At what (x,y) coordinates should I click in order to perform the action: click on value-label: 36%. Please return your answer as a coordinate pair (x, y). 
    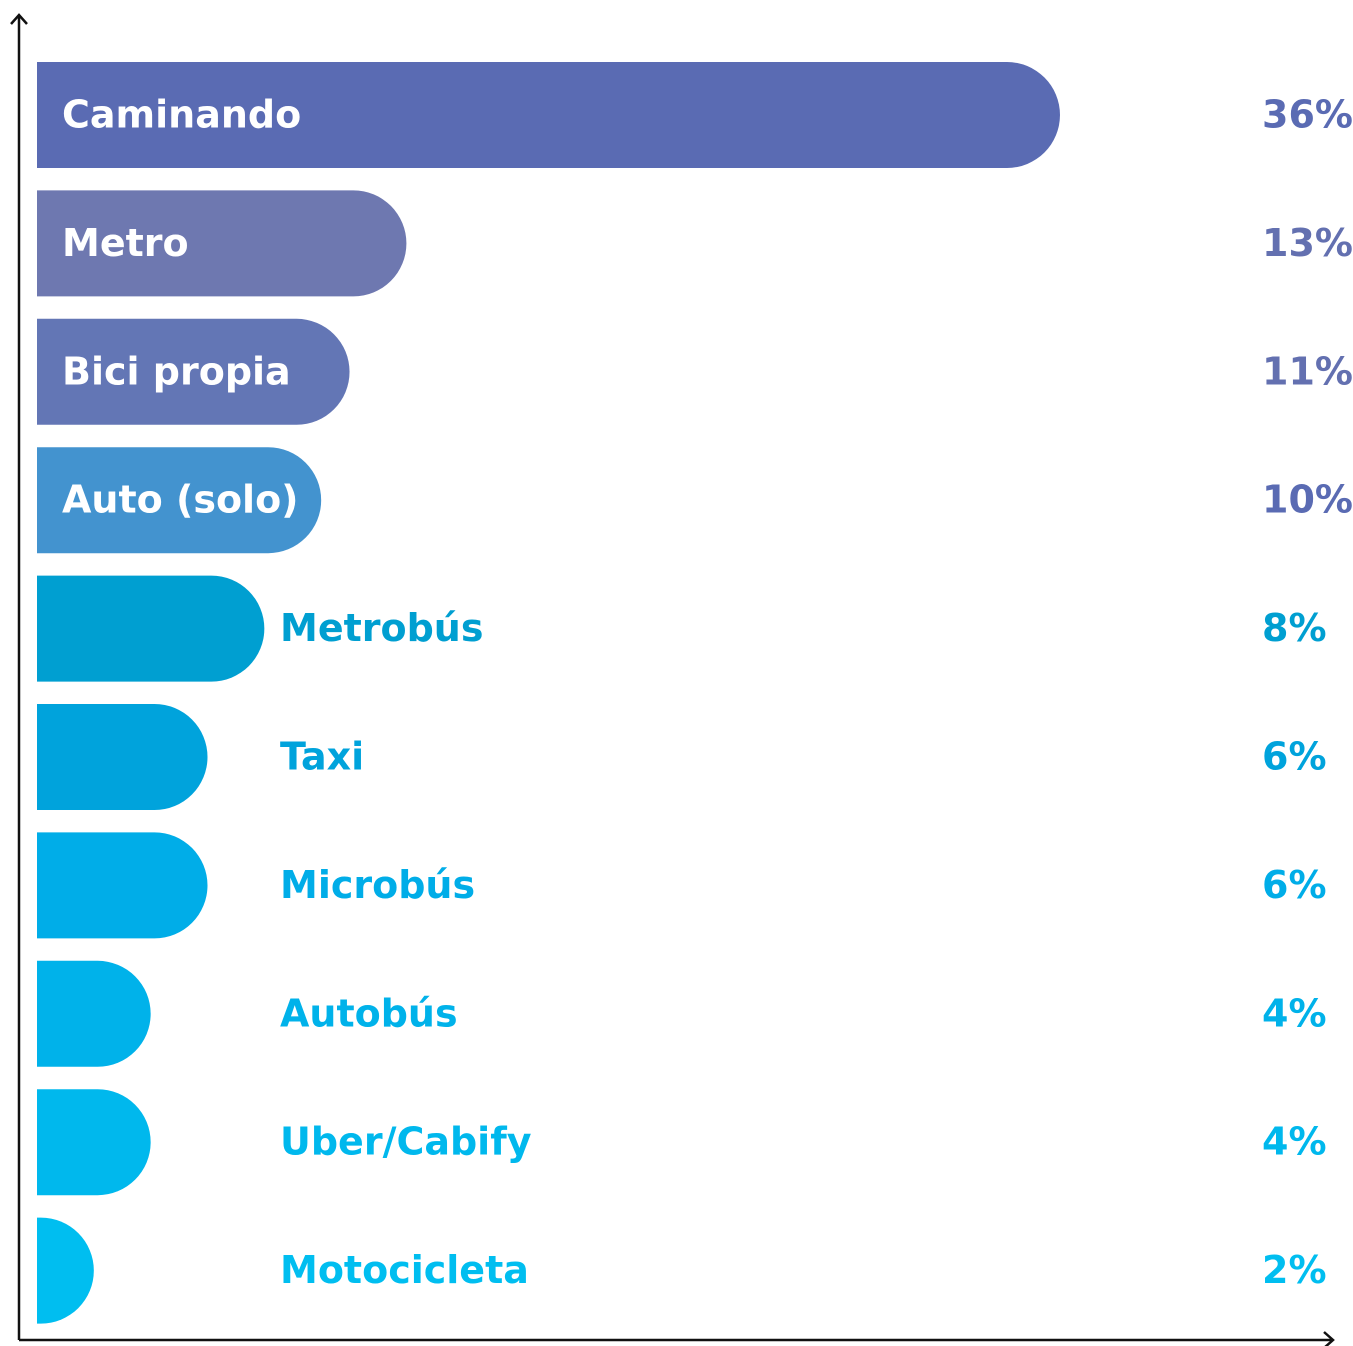
    Looking at the image, I should click on (1307, 115).